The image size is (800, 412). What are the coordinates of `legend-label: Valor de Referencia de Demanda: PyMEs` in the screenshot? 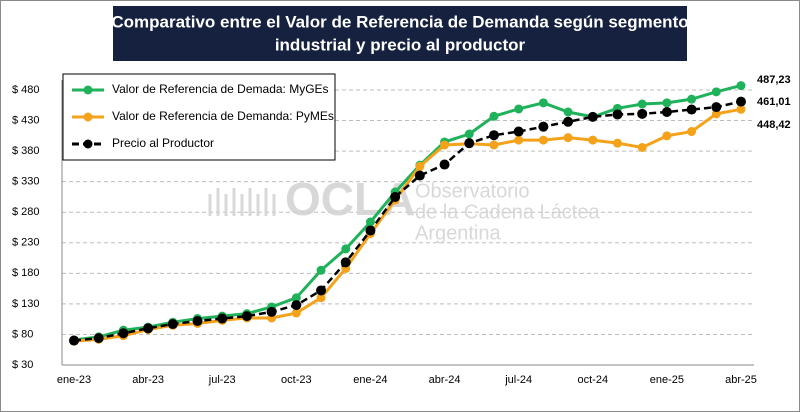 It's located at (223, 116).